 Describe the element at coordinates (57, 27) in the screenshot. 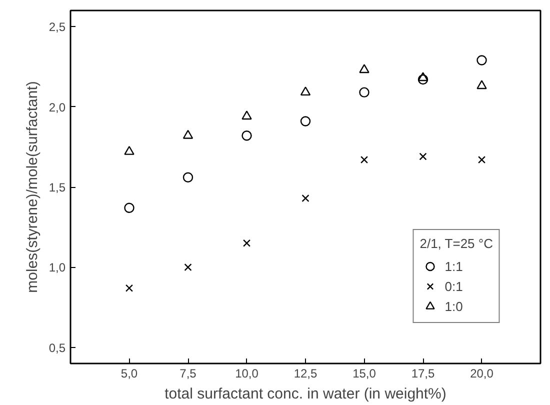

I see `y-tick-label: 2,5` at that location.